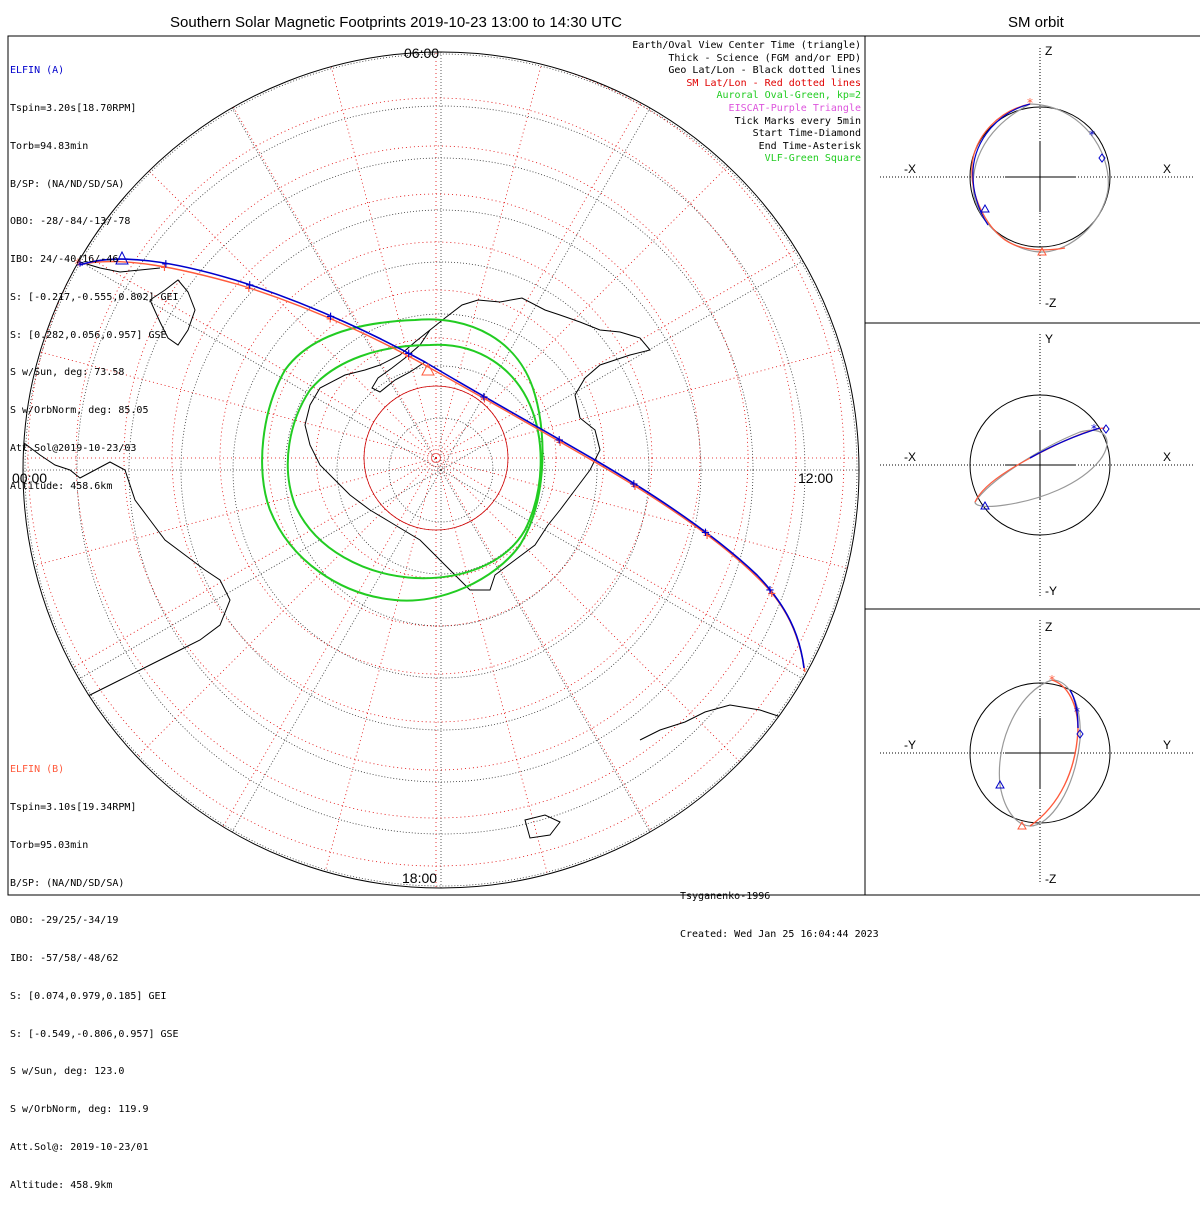 This screenshot has height=1205, width=1200. What do you see at coordinates (49, 845) in the screenshot?
I see `elfin-b-line: Torb=95.03min` at bounding box center [49, 845].